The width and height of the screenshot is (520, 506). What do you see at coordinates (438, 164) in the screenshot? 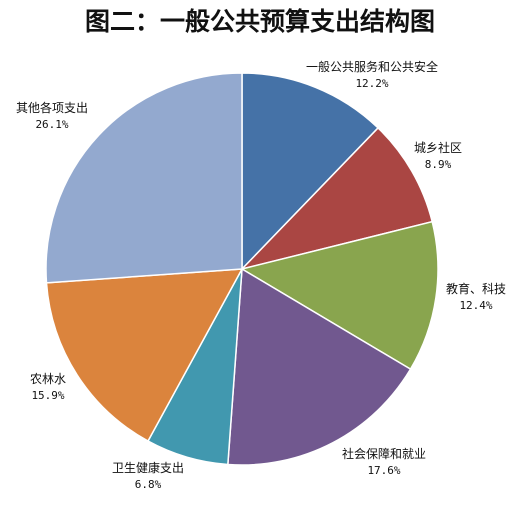
I see `slice-value-label: 8.9%` at bounding box center [438, 164].